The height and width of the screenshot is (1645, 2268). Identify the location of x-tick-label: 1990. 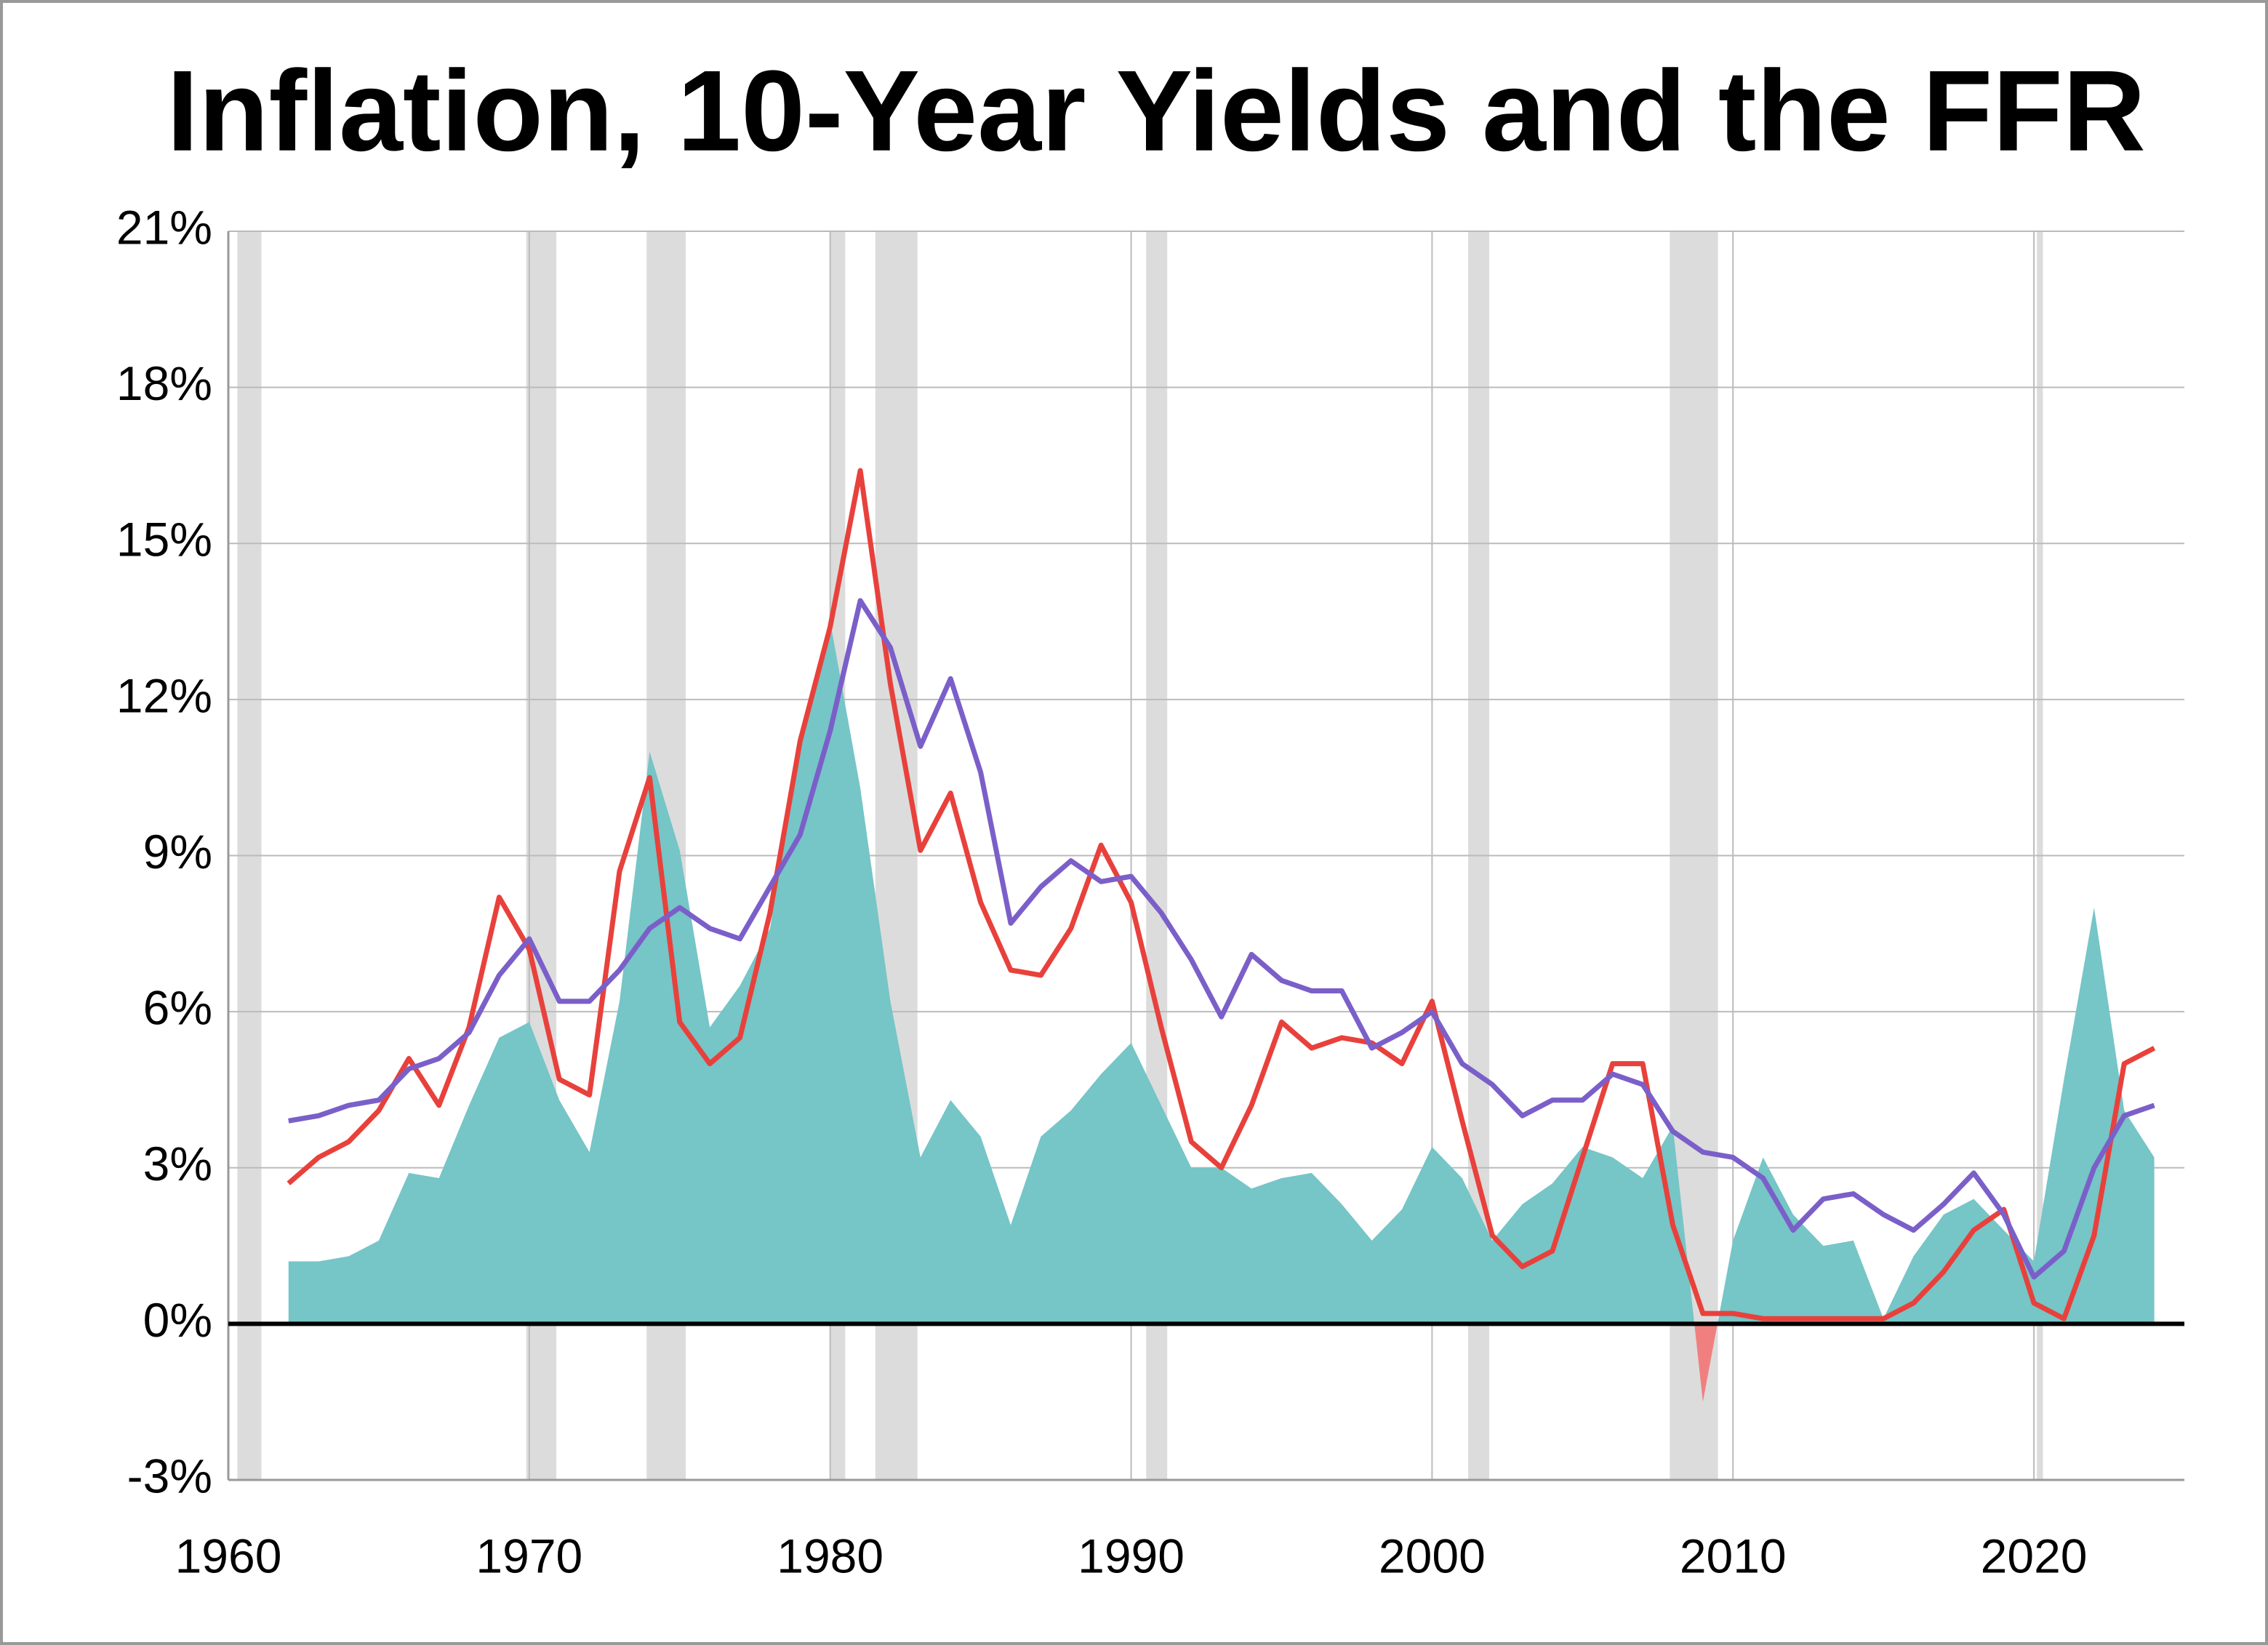
(1131, 1555).